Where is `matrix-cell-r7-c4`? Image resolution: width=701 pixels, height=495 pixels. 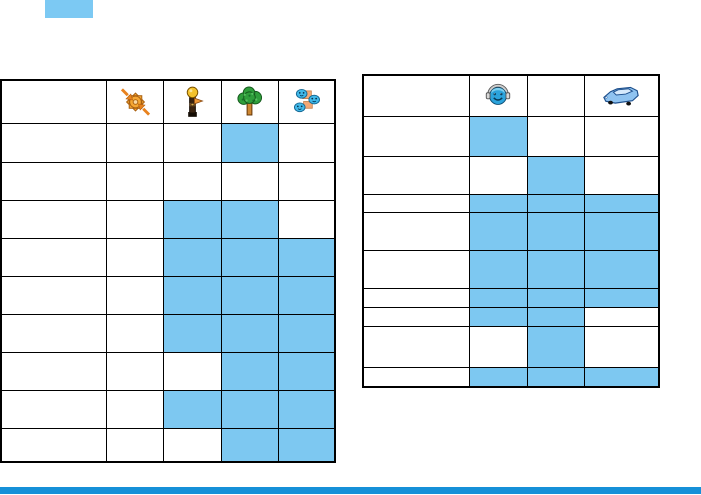 matrix-cell-r7-c4 is located at coordinates (307, 371).